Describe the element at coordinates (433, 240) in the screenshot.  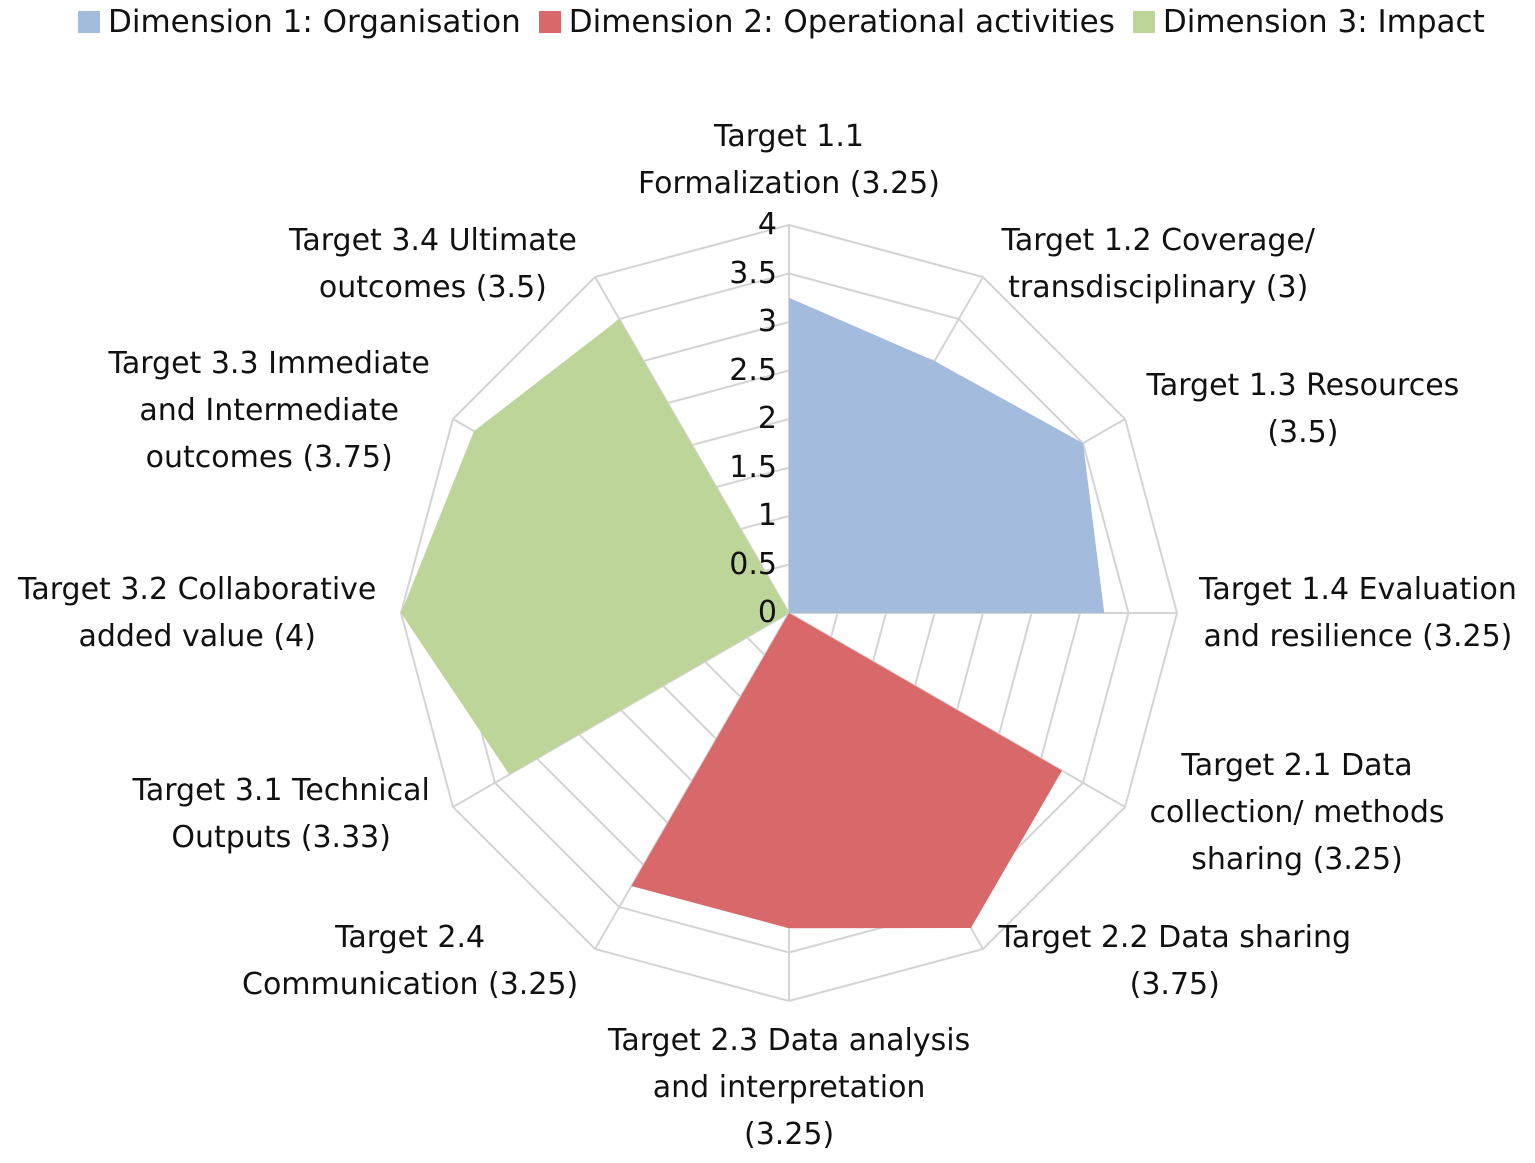
I see `axis-label-line: Target 3.4 Ultimate` at that location.